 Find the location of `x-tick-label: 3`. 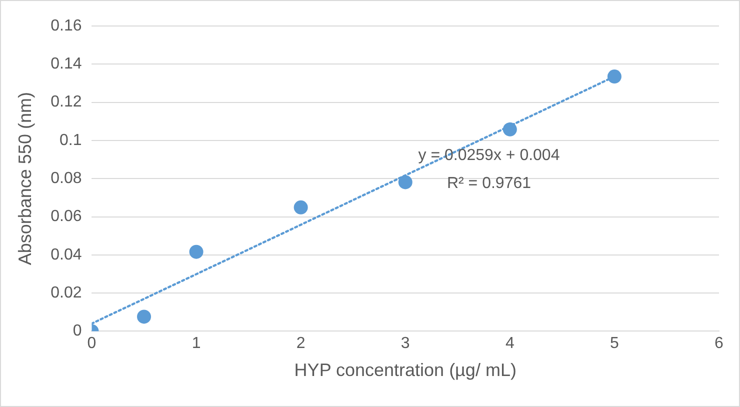

x-tick-label: 3 is located at coordinates (405, 343).